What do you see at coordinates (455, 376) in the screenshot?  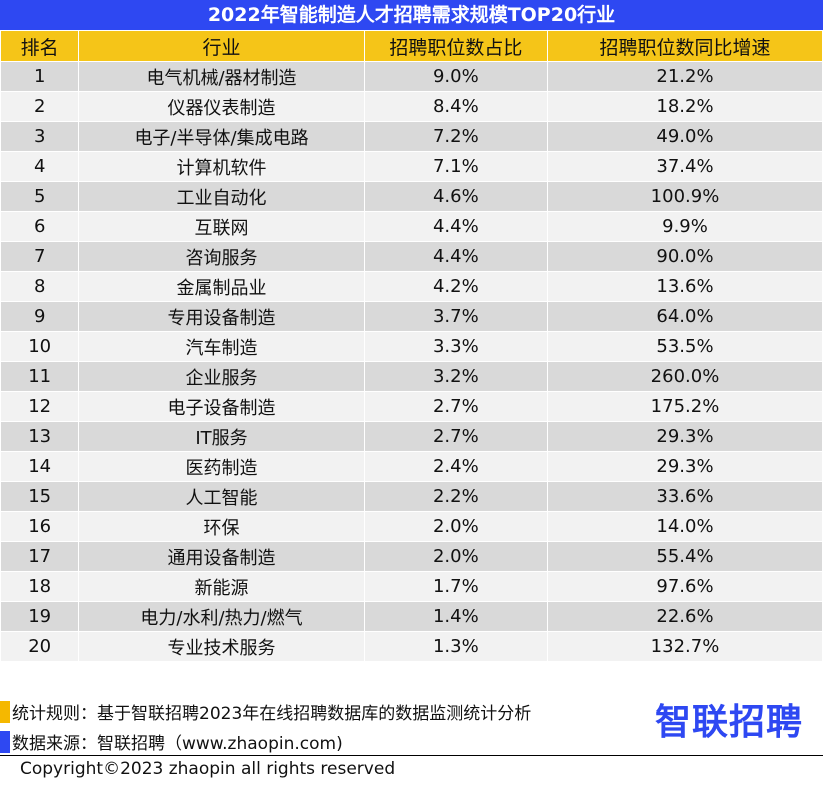 I see `cell-share: 3.2%` at bounding box center [455, 376].